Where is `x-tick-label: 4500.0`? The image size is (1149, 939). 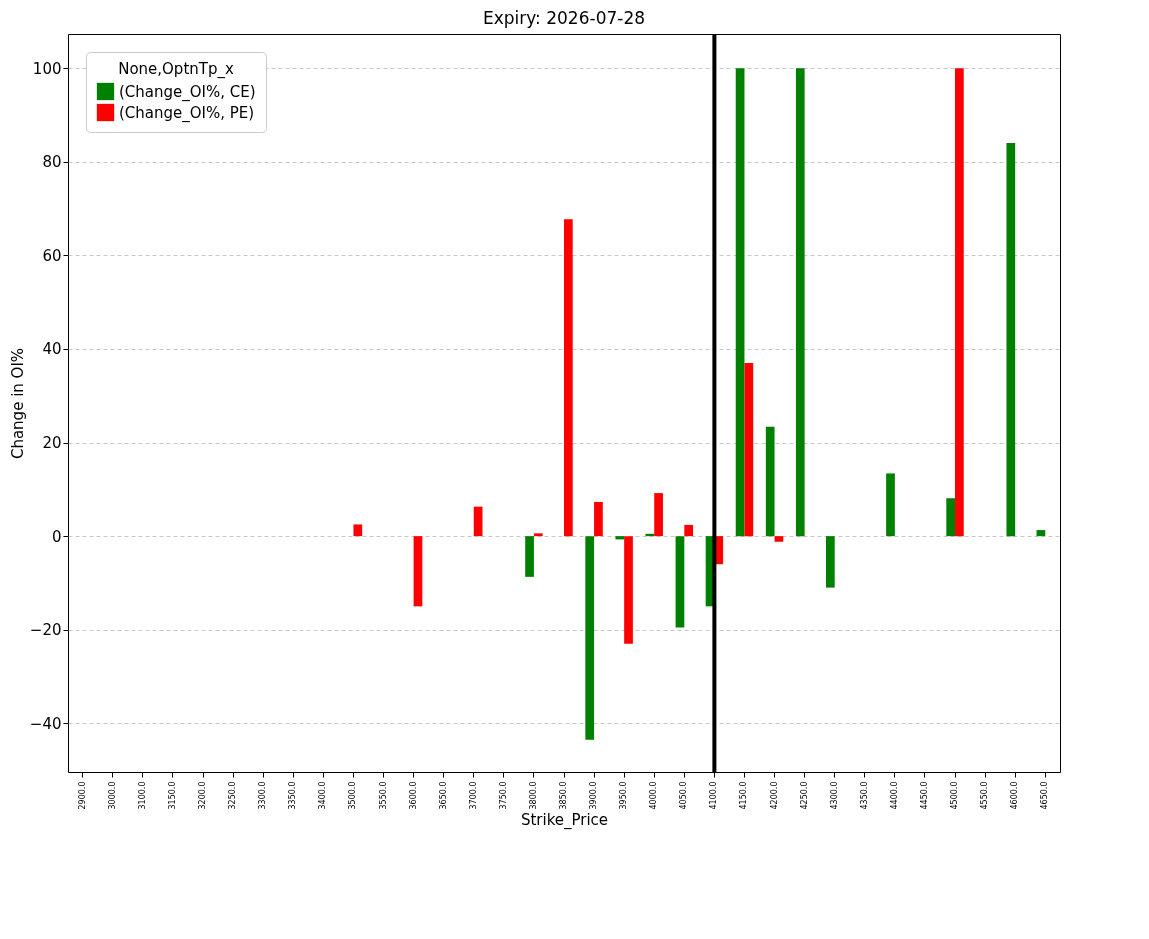 x-tick-label: 4500.0 is located at coordinates (955, 795).